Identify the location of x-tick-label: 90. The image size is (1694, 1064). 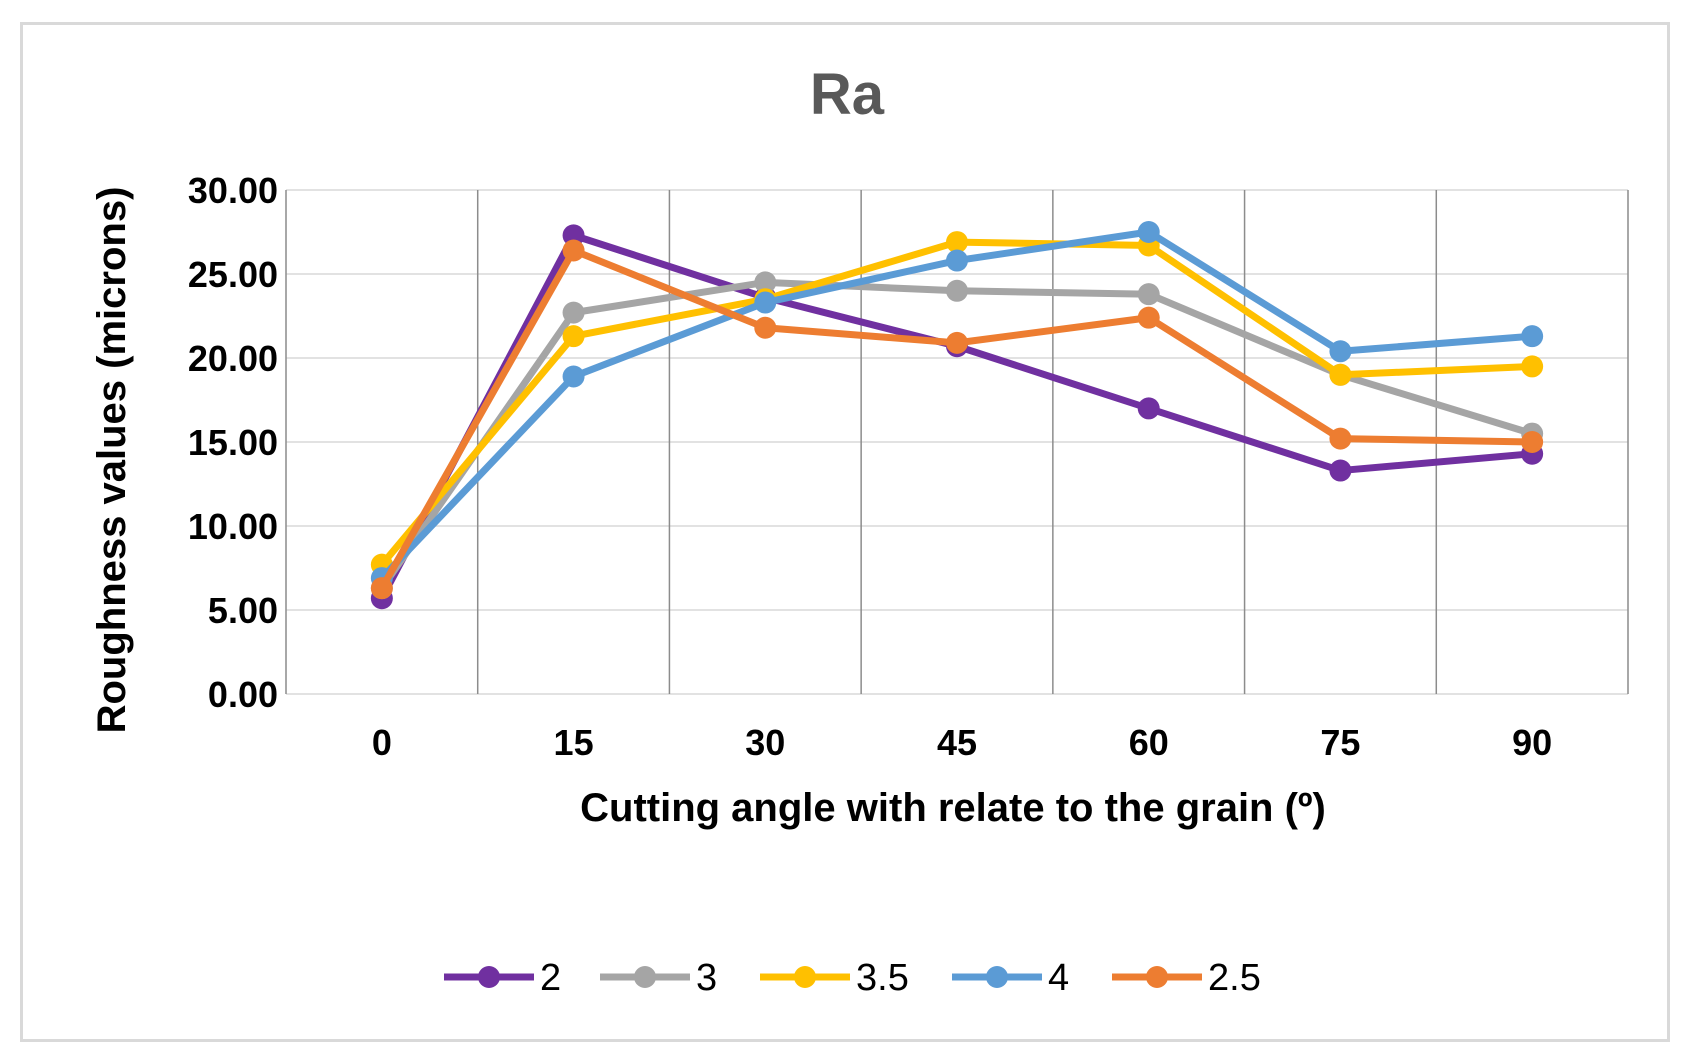
(1532, 742).